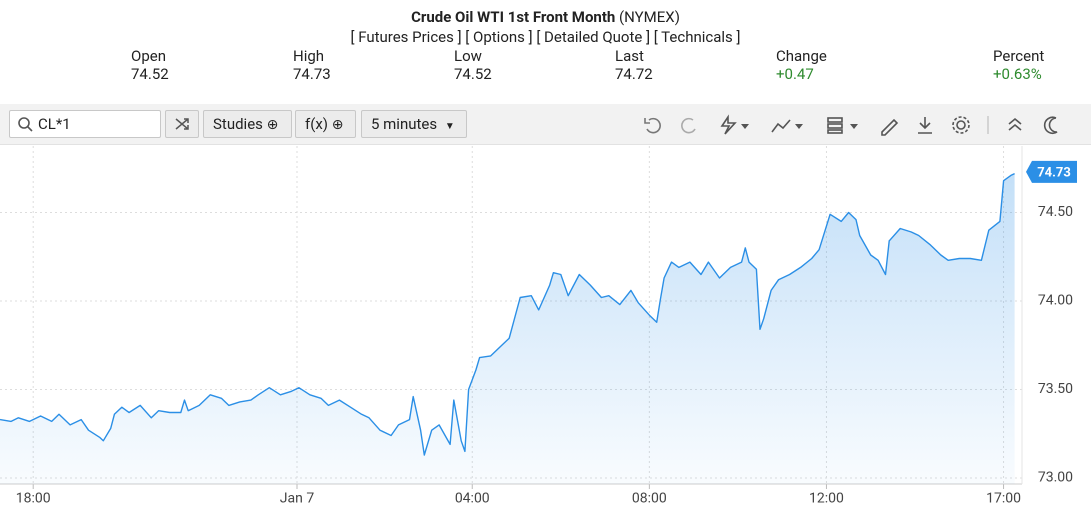 This screenshot has height=509, width=1091. I want to click on pencil, so click(890, 127).